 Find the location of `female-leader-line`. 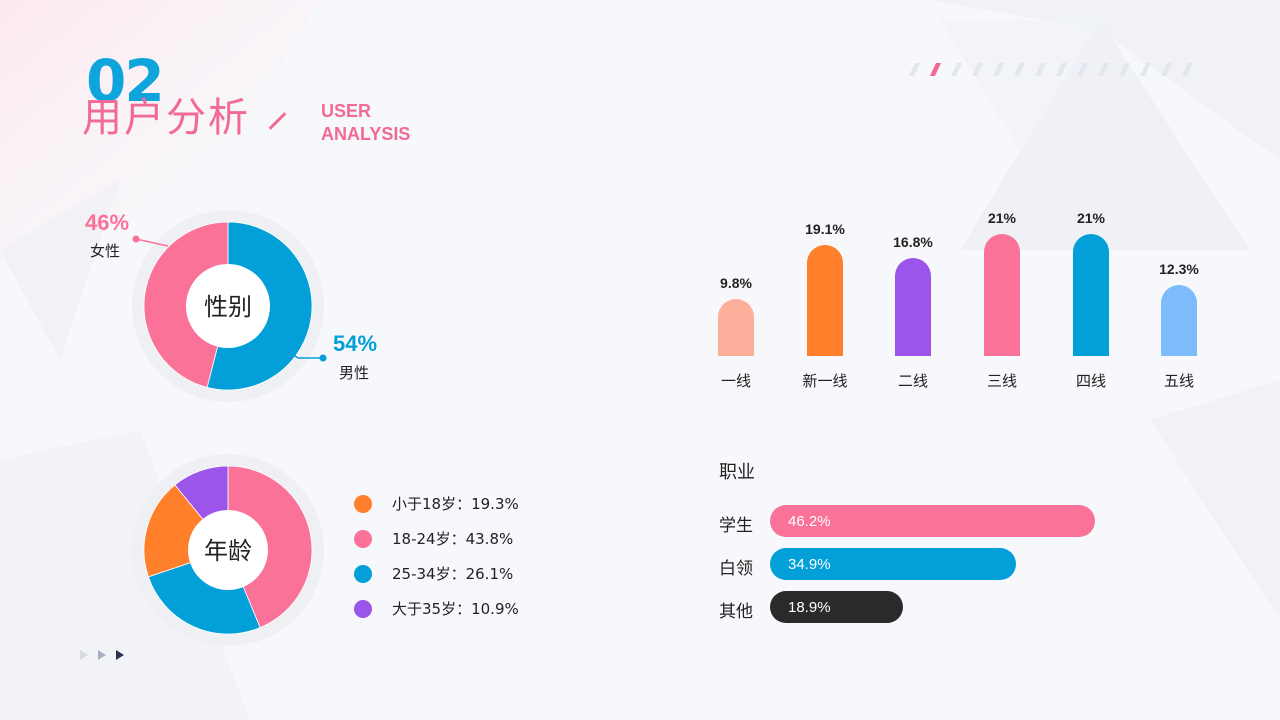

female-leader-line is located at coordinates (152, 242).